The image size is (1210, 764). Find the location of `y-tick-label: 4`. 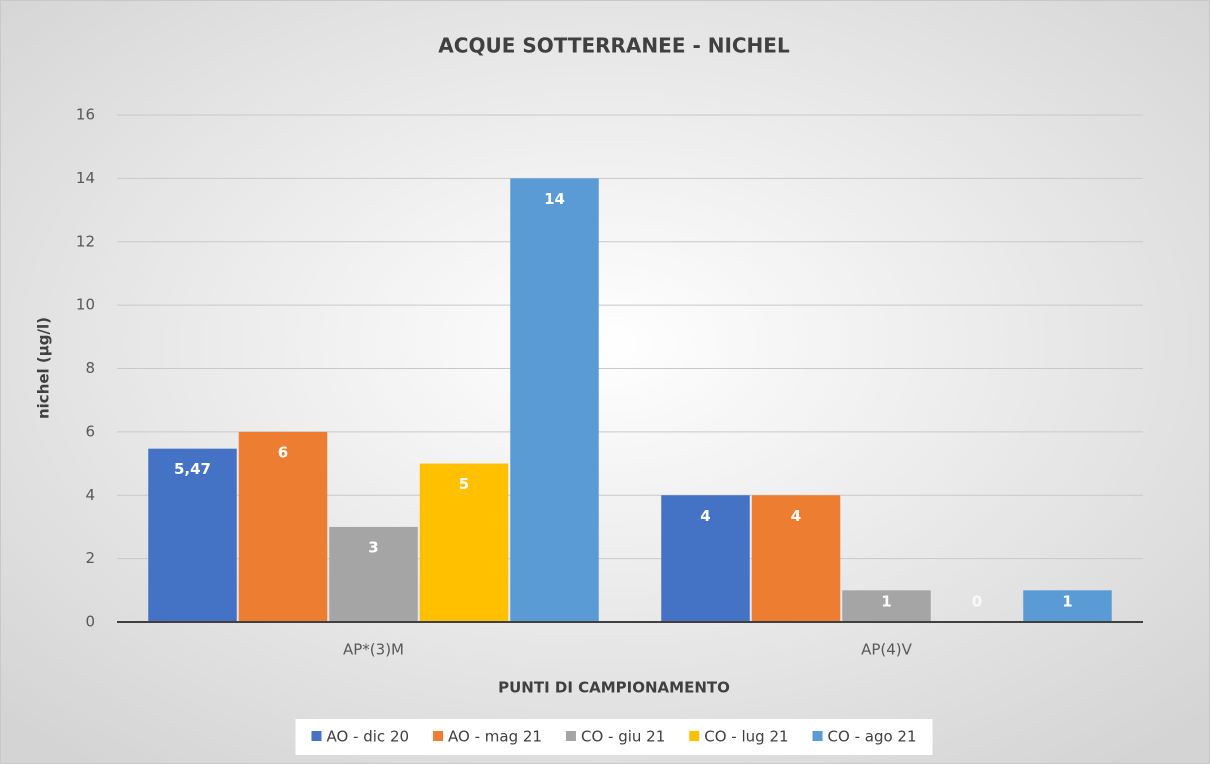

y-tick-label: 4 is located at coordinates (90, 495).